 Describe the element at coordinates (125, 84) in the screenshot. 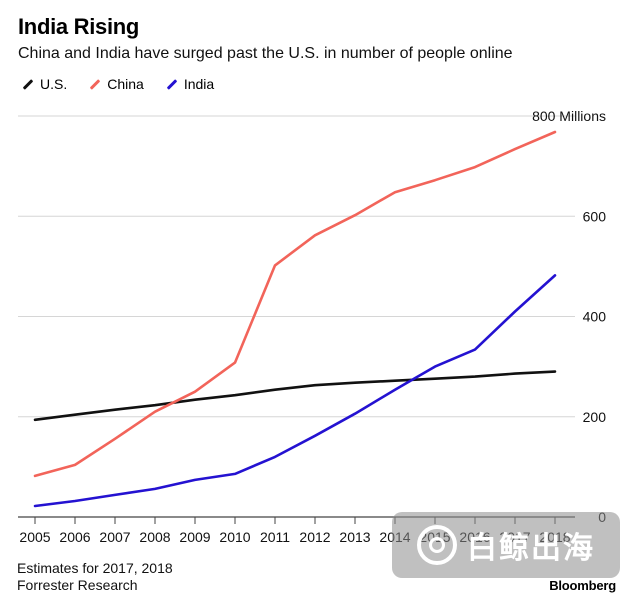

I see `legend-label-china: China` at that location.